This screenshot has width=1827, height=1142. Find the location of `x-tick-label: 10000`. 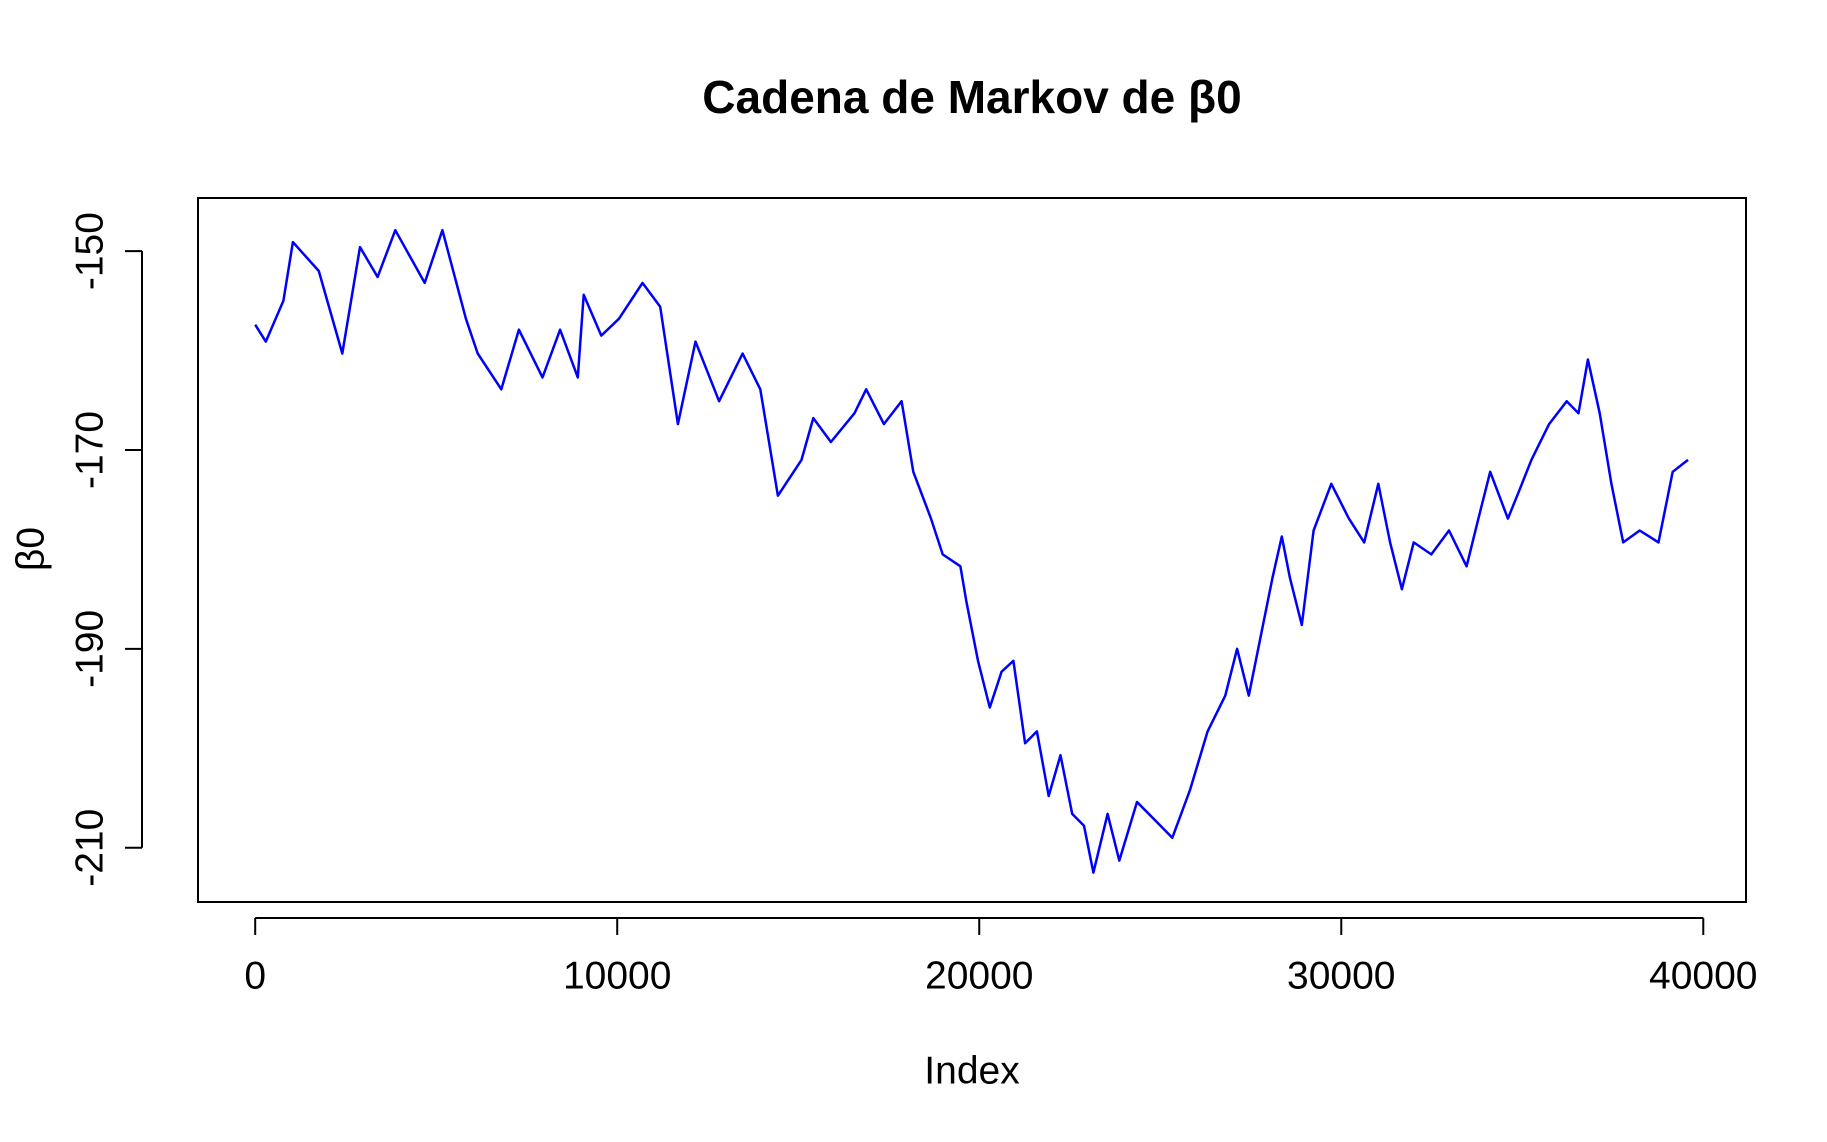

x-tick-label: 10000 is located at coordinates (617, 975).